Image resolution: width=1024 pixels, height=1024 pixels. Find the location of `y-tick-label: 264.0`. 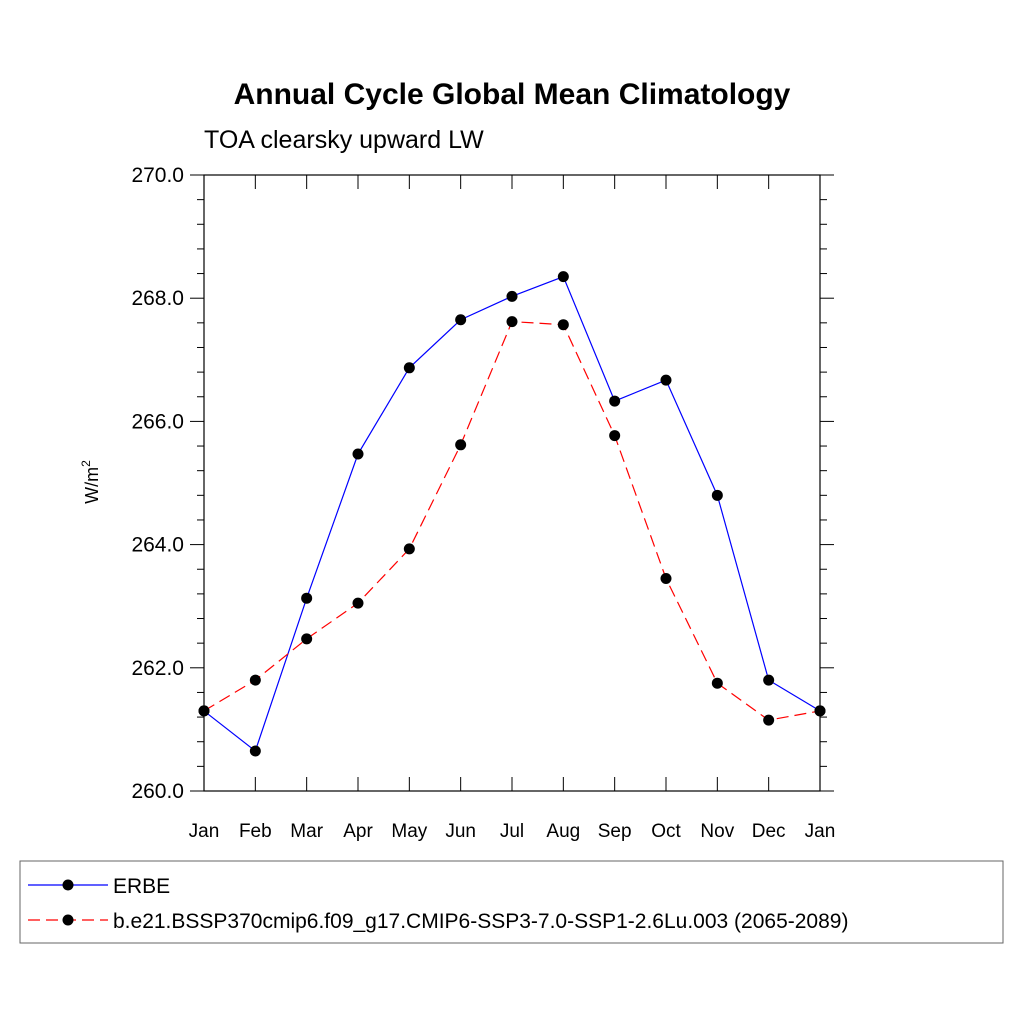

y-tick-label: 264.0 is located at coordinates (157, 545).